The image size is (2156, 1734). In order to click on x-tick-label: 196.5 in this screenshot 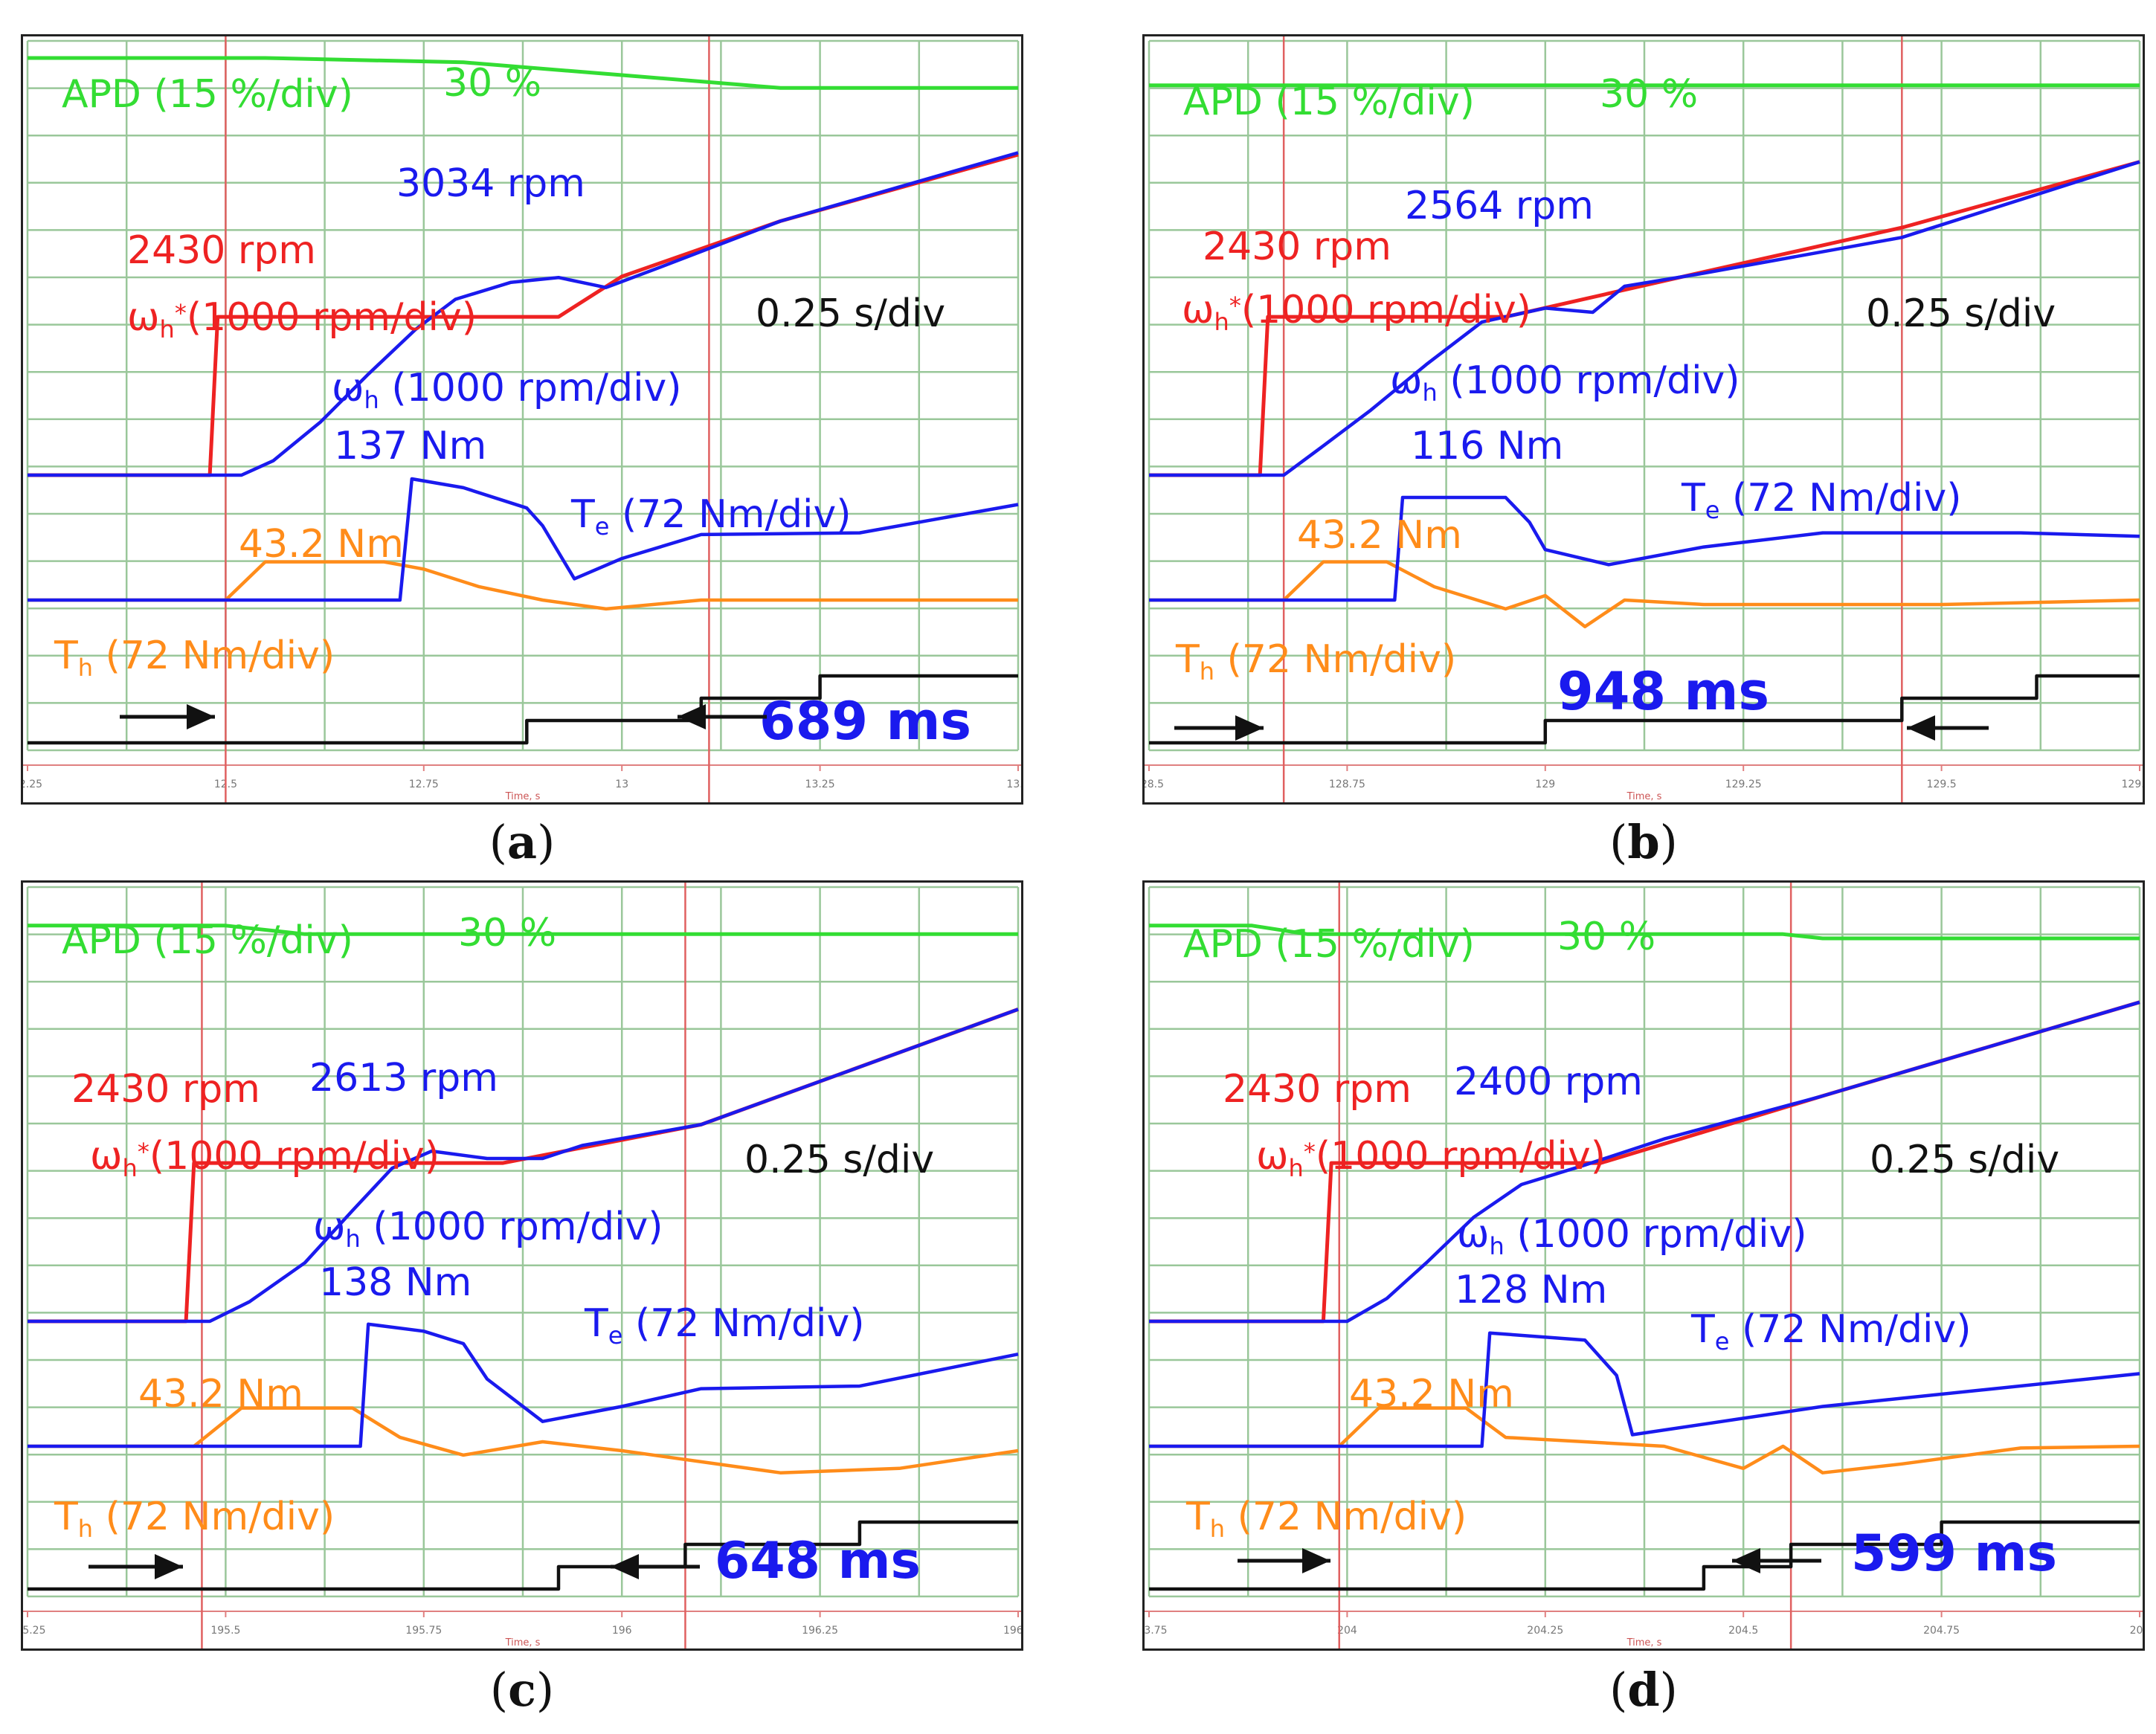, I will do `click(1013, 1631)`.